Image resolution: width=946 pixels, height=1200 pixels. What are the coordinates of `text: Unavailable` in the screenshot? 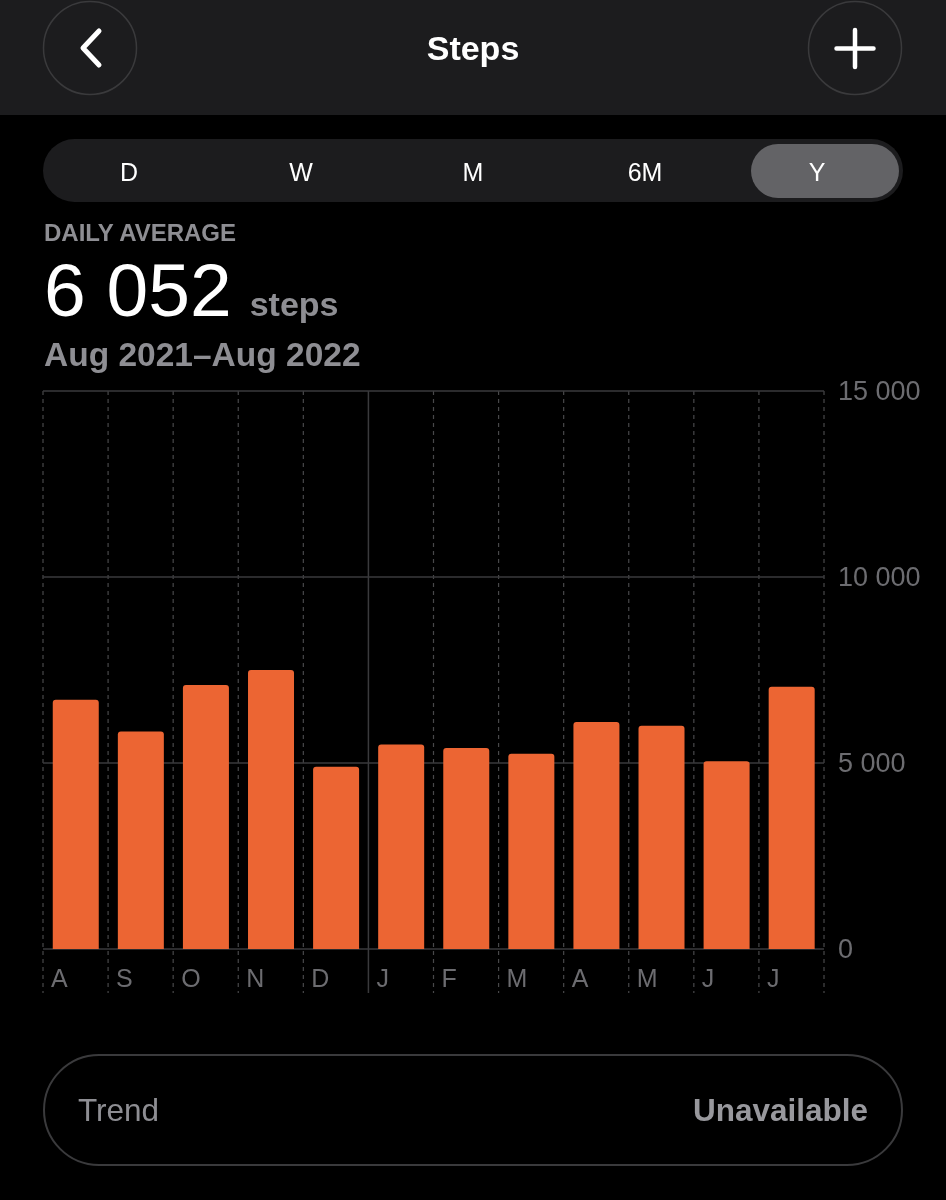 It's located at (780, 1110).